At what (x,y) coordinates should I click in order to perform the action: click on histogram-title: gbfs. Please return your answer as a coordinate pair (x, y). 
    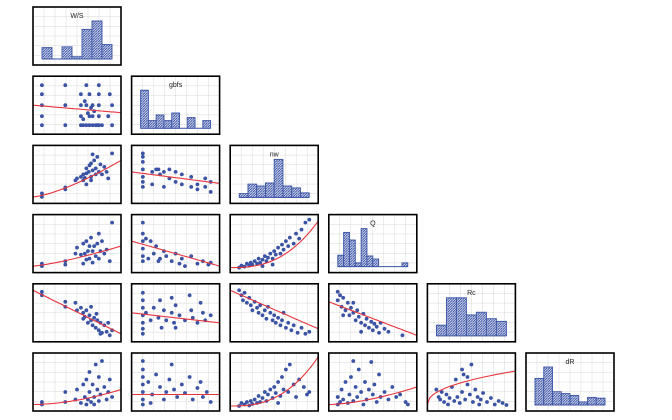
    Looking at the image, I should click on (176, 85).